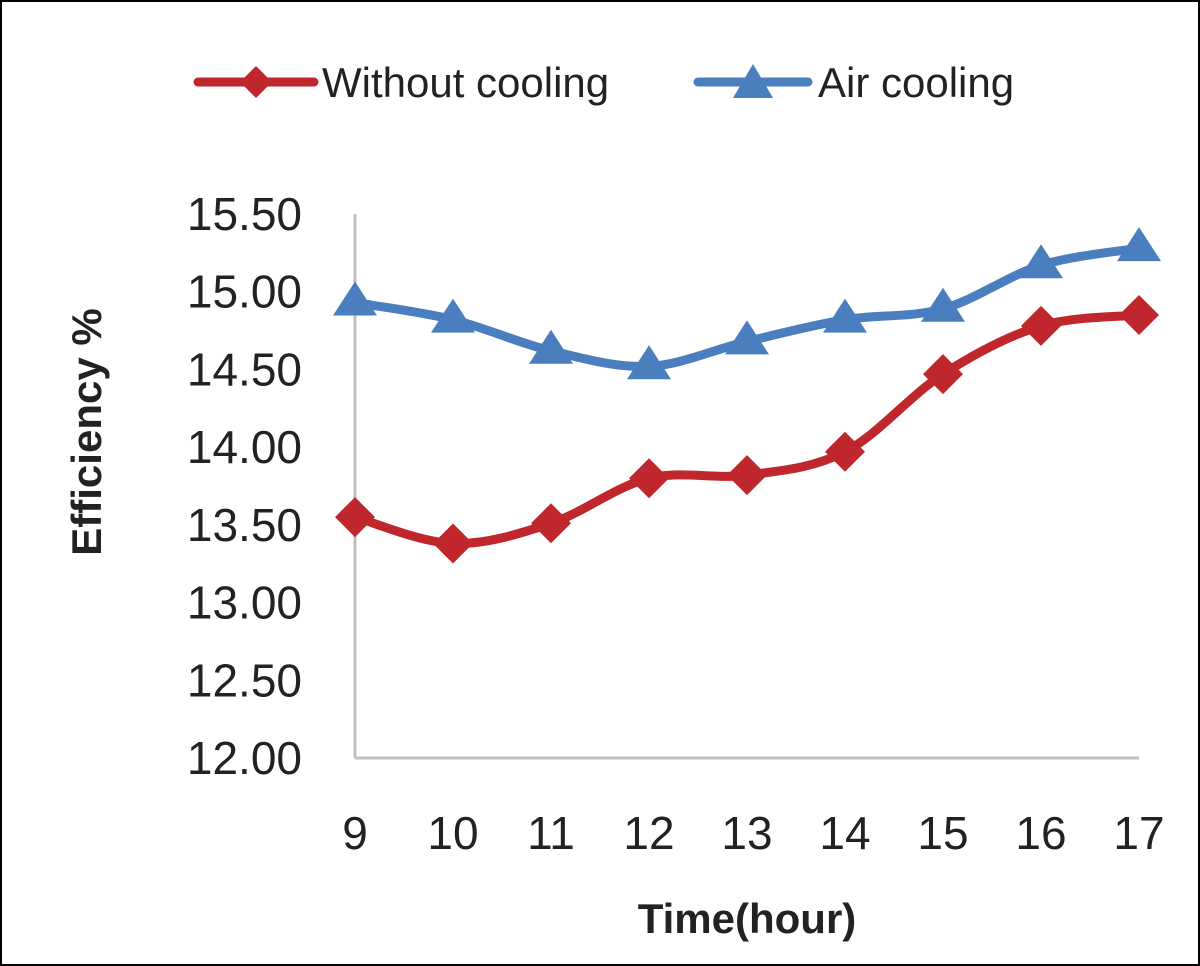 The height and width of the screenshot is (966, 1200). I want to click on x-tick-label: 9, so click(355, 833).